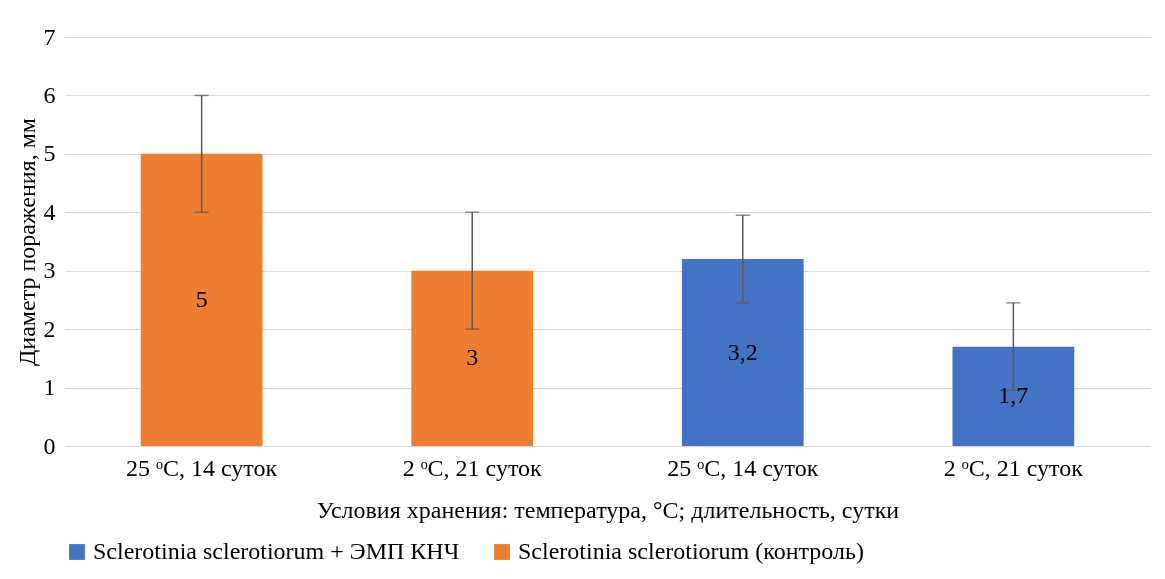 This screenshot has height=579, width=1165. I want to click on y-tick-label: 5, so click(49, 153).